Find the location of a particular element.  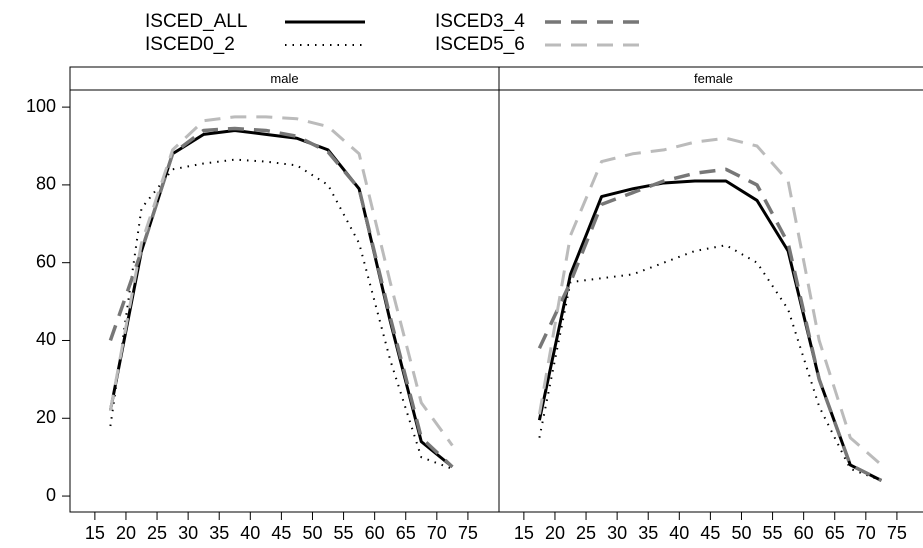

legend-label: ISCED3_4 is located at coordinates (480, 21).